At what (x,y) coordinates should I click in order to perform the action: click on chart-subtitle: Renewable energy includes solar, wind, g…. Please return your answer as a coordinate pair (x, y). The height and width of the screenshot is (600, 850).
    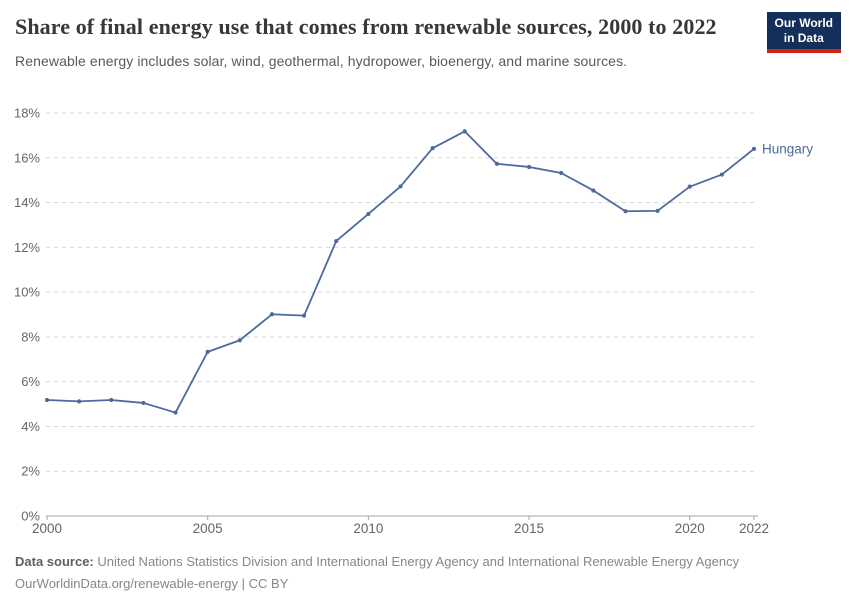
    Looking at the image, I should click on (321, 61).